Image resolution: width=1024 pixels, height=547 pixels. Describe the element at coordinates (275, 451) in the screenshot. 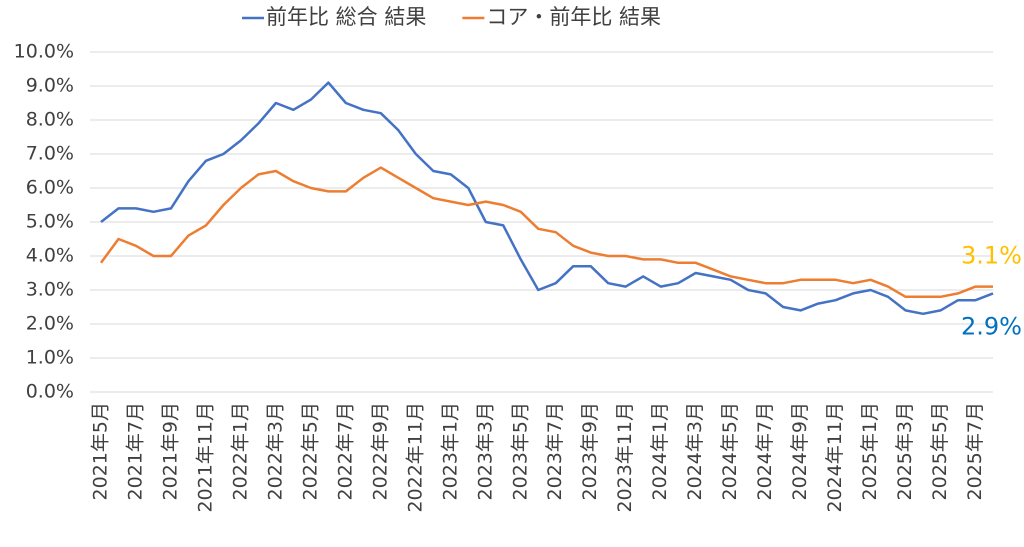

I see `x-tick-label: 2022年3月` at that location.